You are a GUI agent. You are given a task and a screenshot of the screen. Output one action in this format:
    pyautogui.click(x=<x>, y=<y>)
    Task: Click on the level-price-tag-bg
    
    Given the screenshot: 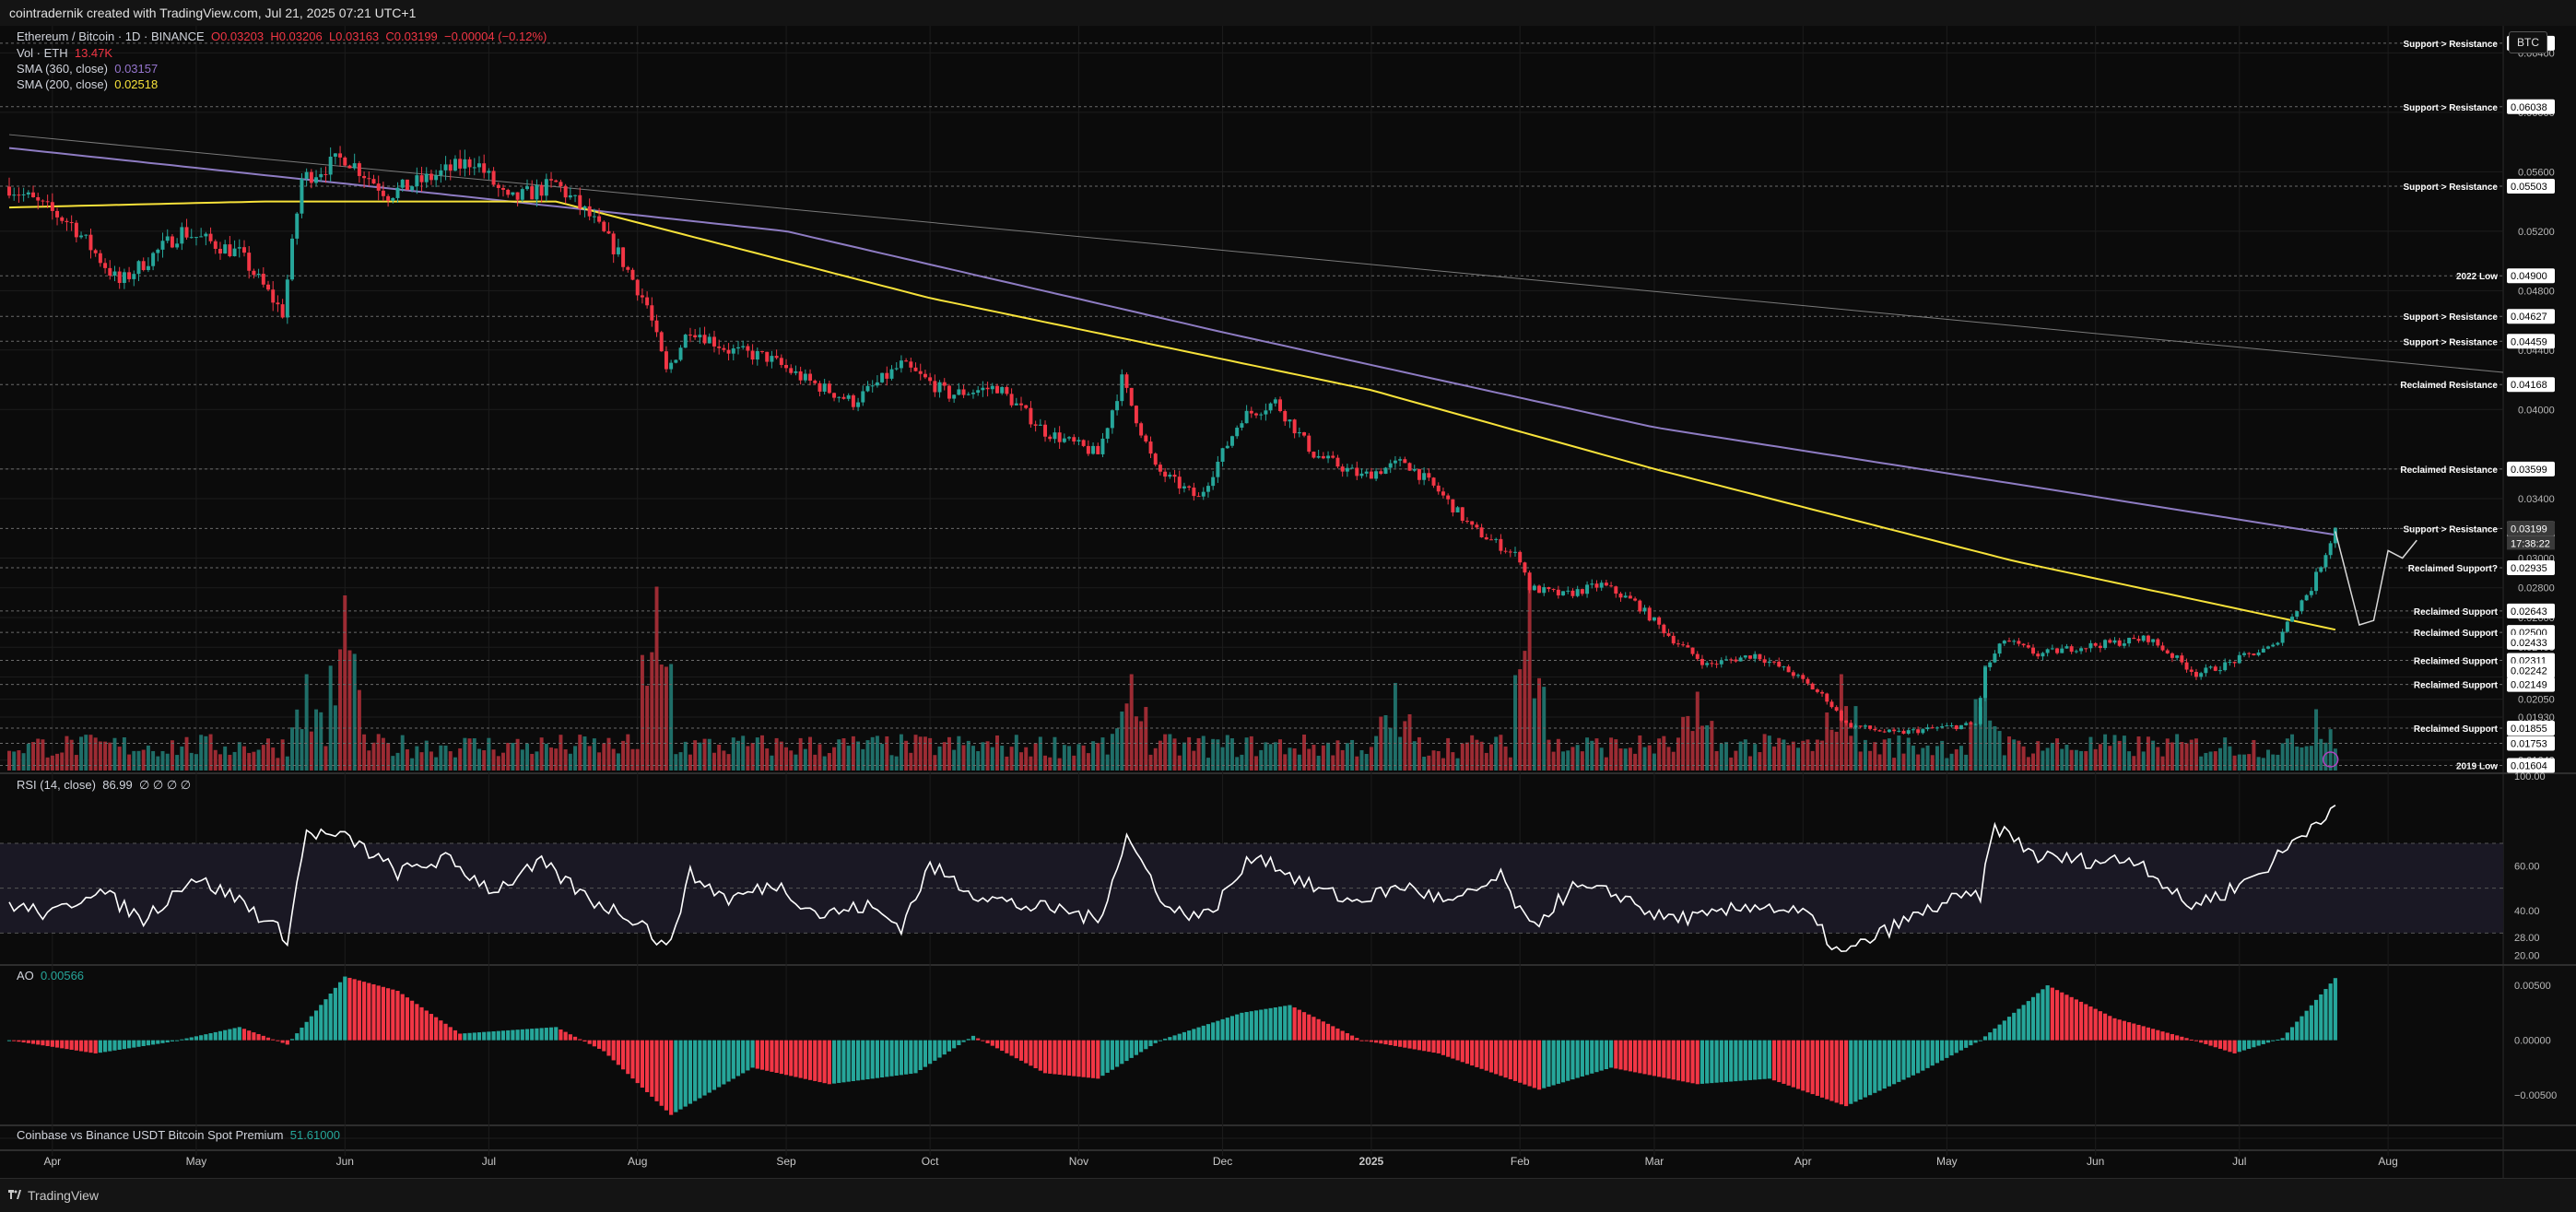 What is the action you would take?
    pyautogui.click(x=2531, y=276)
    